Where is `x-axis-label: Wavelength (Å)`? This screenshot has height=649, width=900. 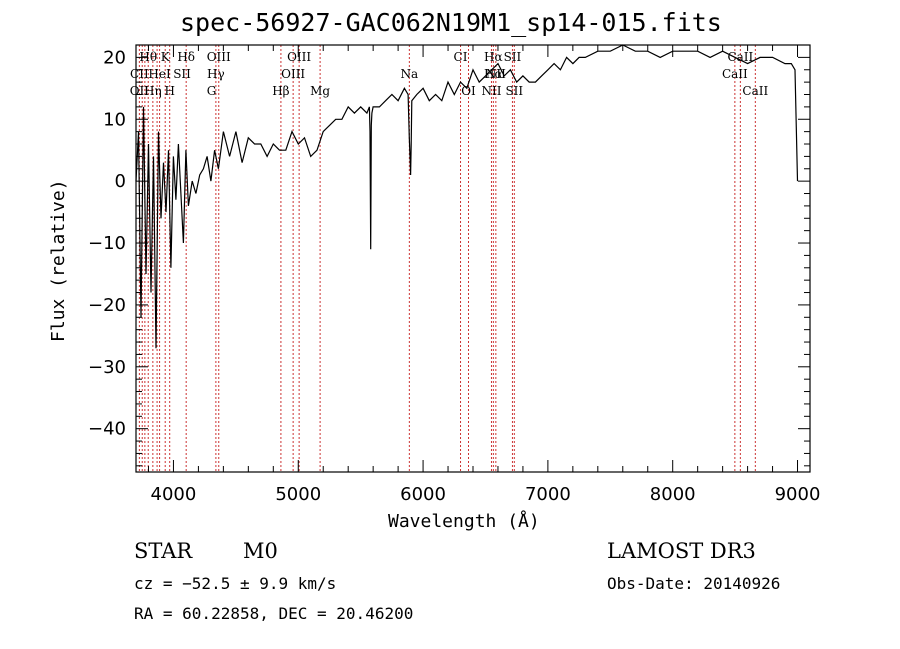 x-axis-label: Wavelength (Å) is located at coordinates (464, 521).